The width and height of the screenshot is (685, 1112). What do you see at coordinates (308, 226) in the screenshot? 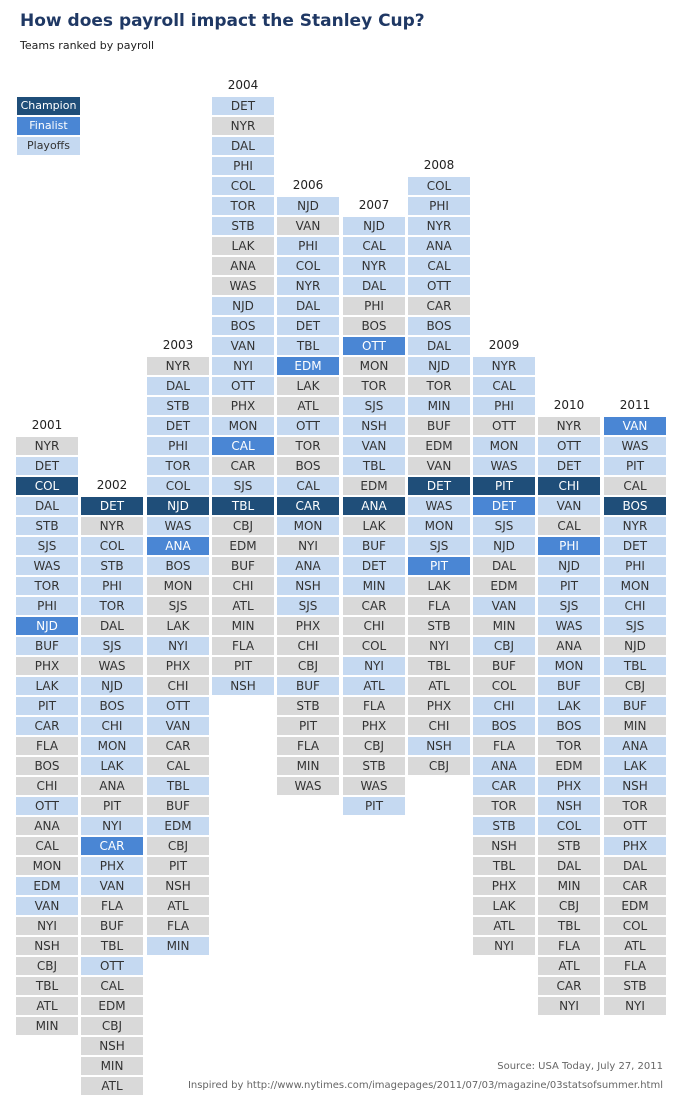
I see `team-cell-2006-van: VAN` at bounding box center [308, 226].